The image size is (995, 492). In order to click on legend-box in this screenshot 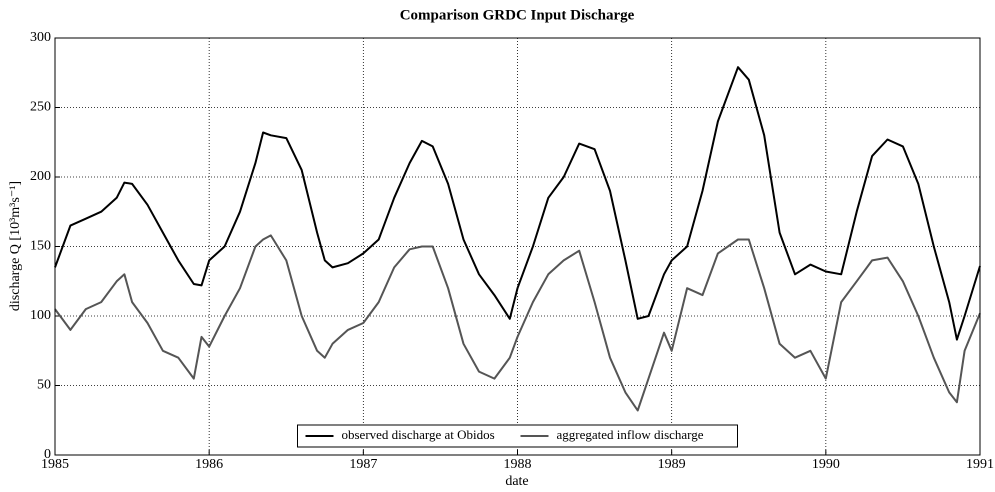, I will do `click(517, 436)`.